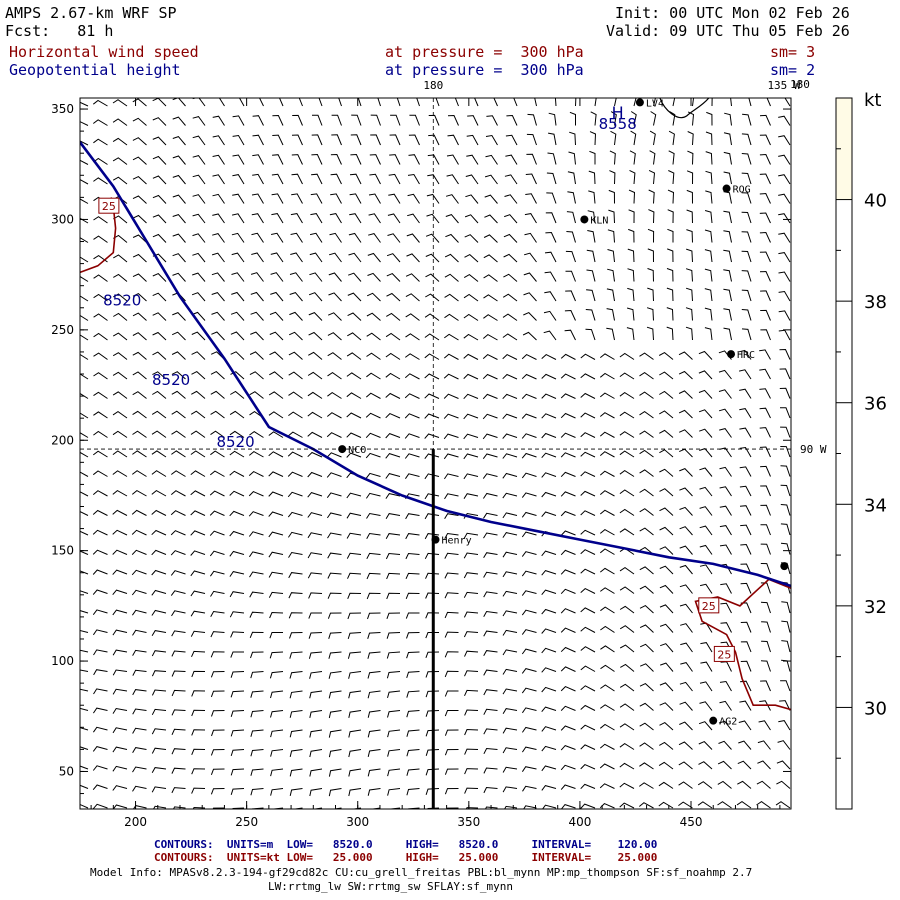 This screenshot has height=900, width=900. Describe the element at coordinates (800, 84) in the screenshot. I see `meridian-label-180: 180` at that location.